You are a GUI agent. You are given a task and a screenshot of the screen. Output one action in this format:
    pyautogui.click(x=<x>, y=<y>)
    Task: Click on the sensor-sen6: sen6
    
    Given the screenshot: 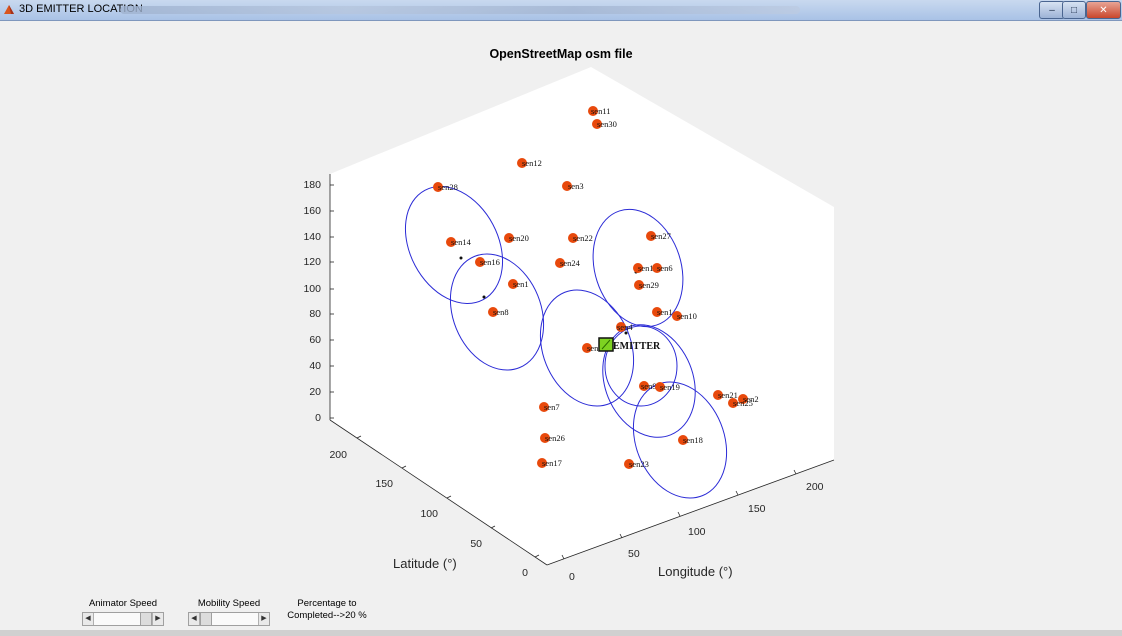 What is the action you would take?
    pyautogui.click(x=662, y=268)
    